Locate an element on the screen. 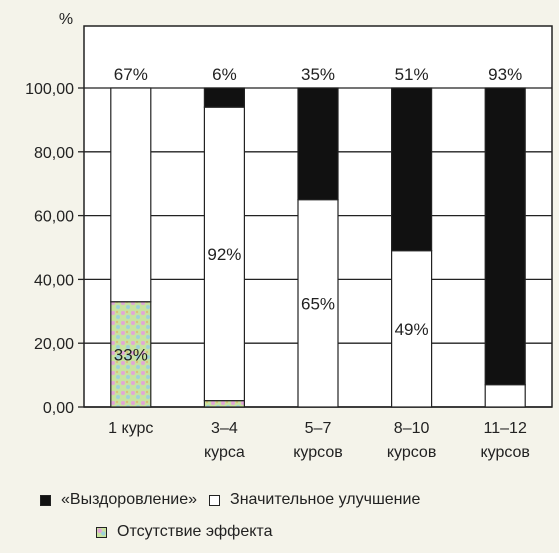 The height and width of the screenshot is (553, 559). legend-row-2: Отсутствие эффекта is located at coordinates (297, 532).